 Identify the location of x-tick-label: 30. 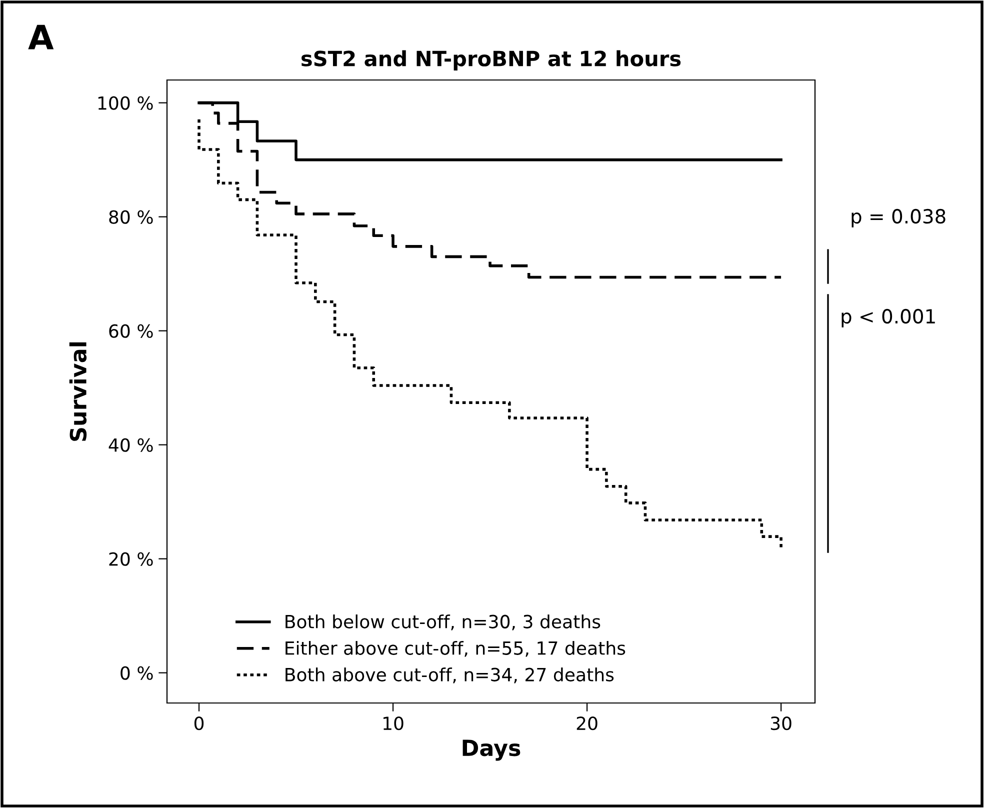
(781, 723).